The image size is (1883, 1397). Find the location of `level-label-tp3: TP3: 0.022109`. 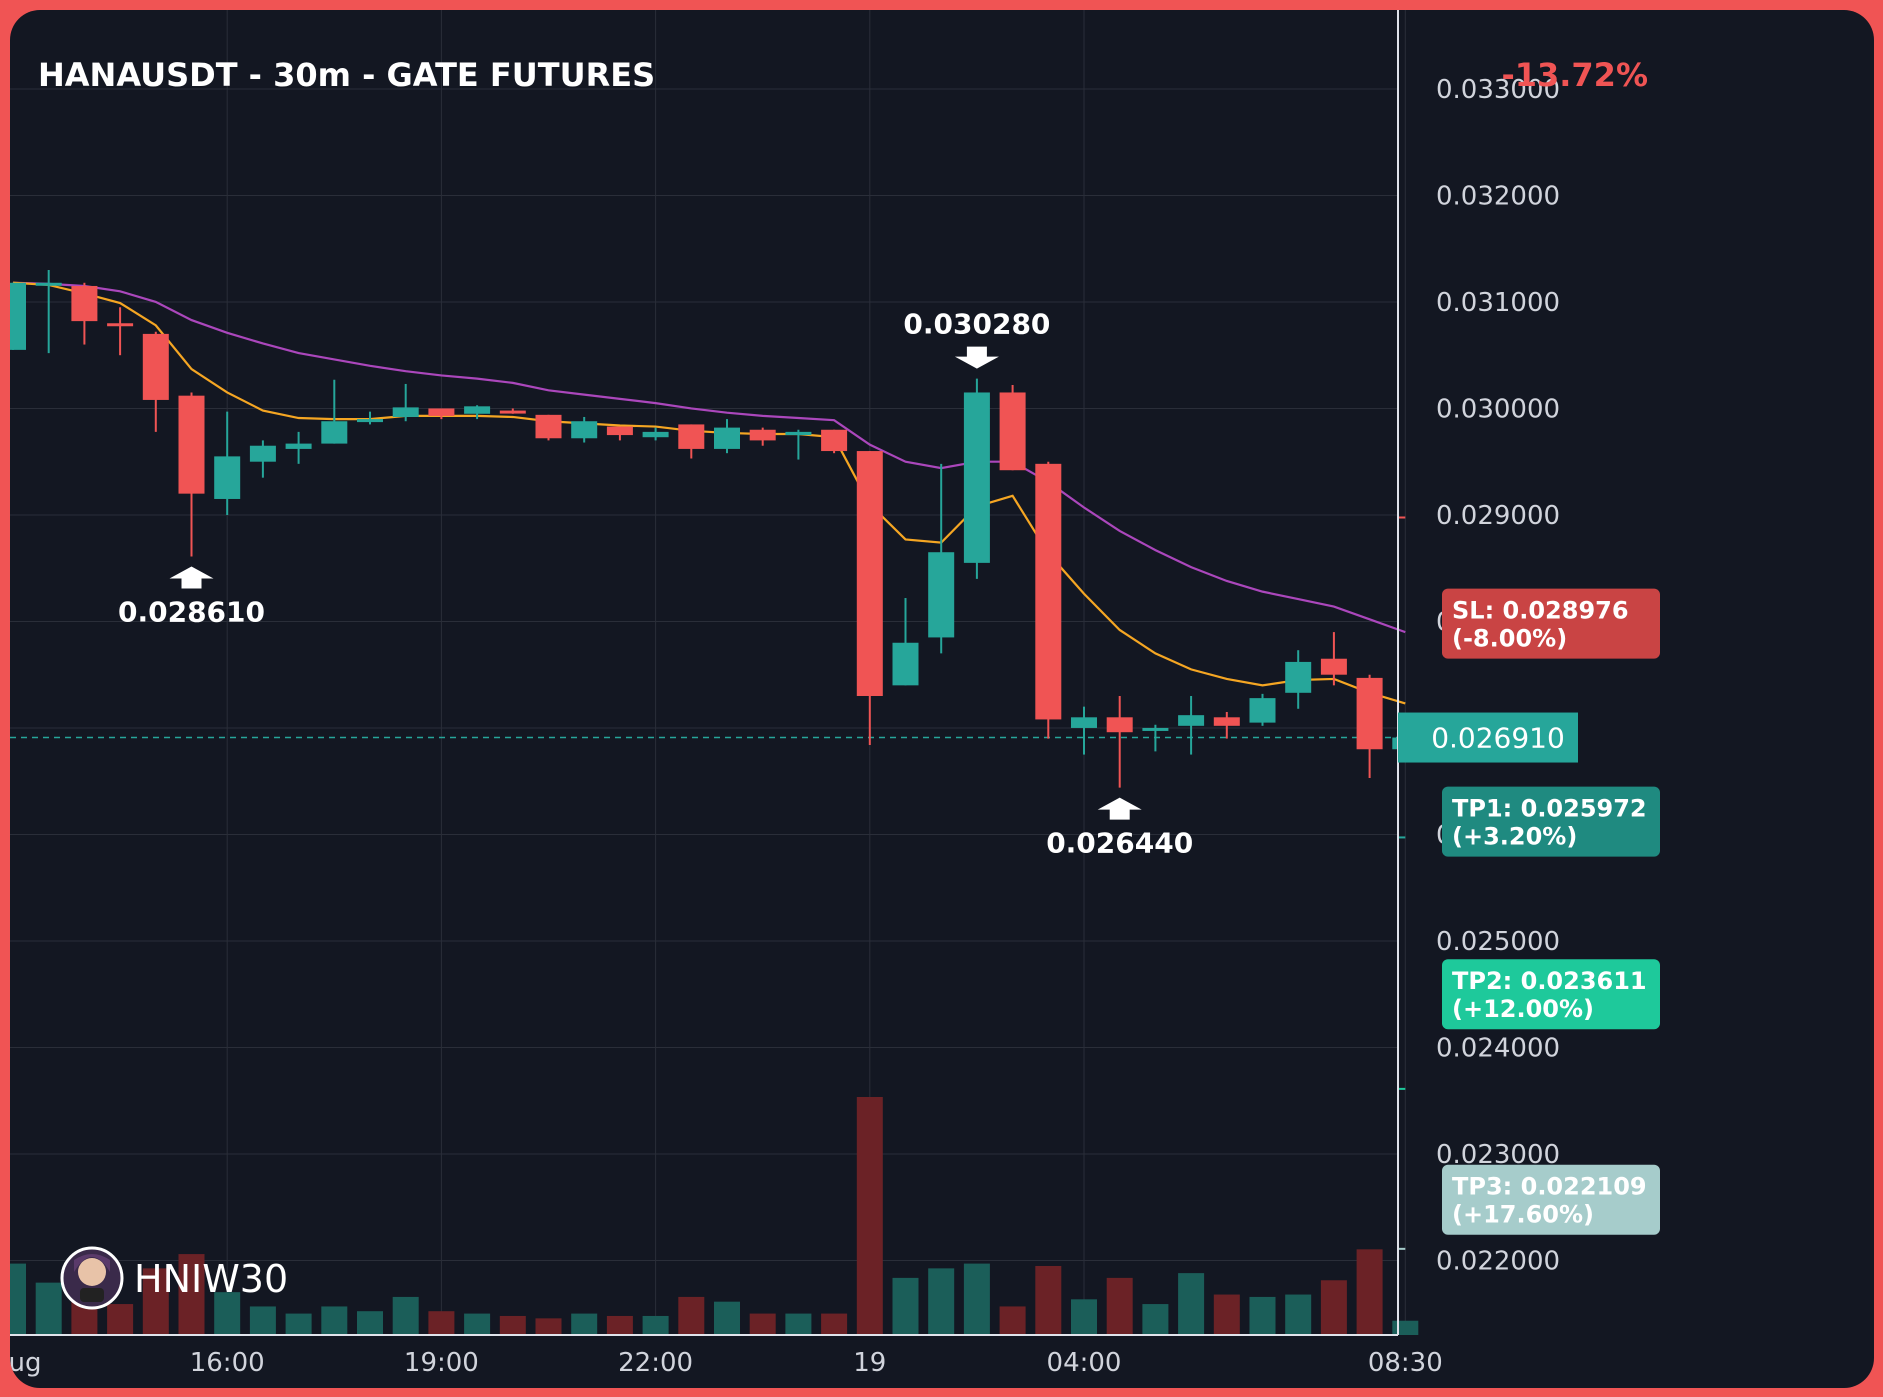

level-label-tp3: TP3: 0.022109 is located at coordinates (1549, 1187).